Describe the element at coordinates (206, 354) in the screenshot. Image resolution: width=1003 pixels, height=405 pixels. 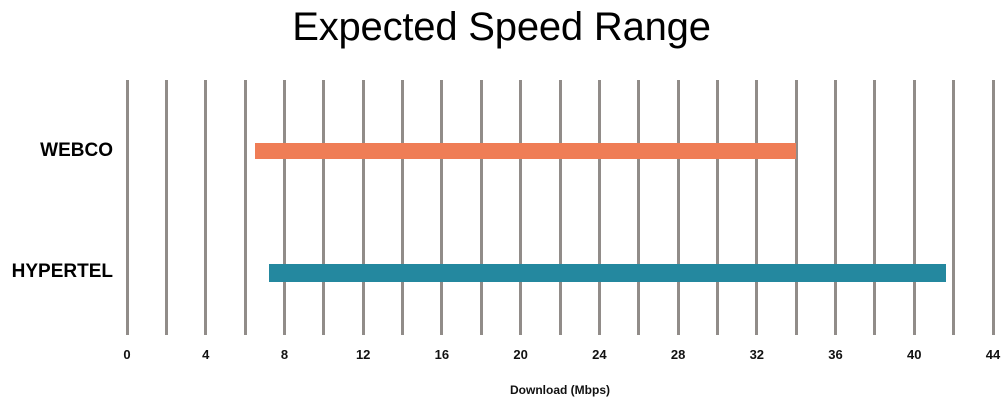
I see `x-tick-label: 4` at that location.